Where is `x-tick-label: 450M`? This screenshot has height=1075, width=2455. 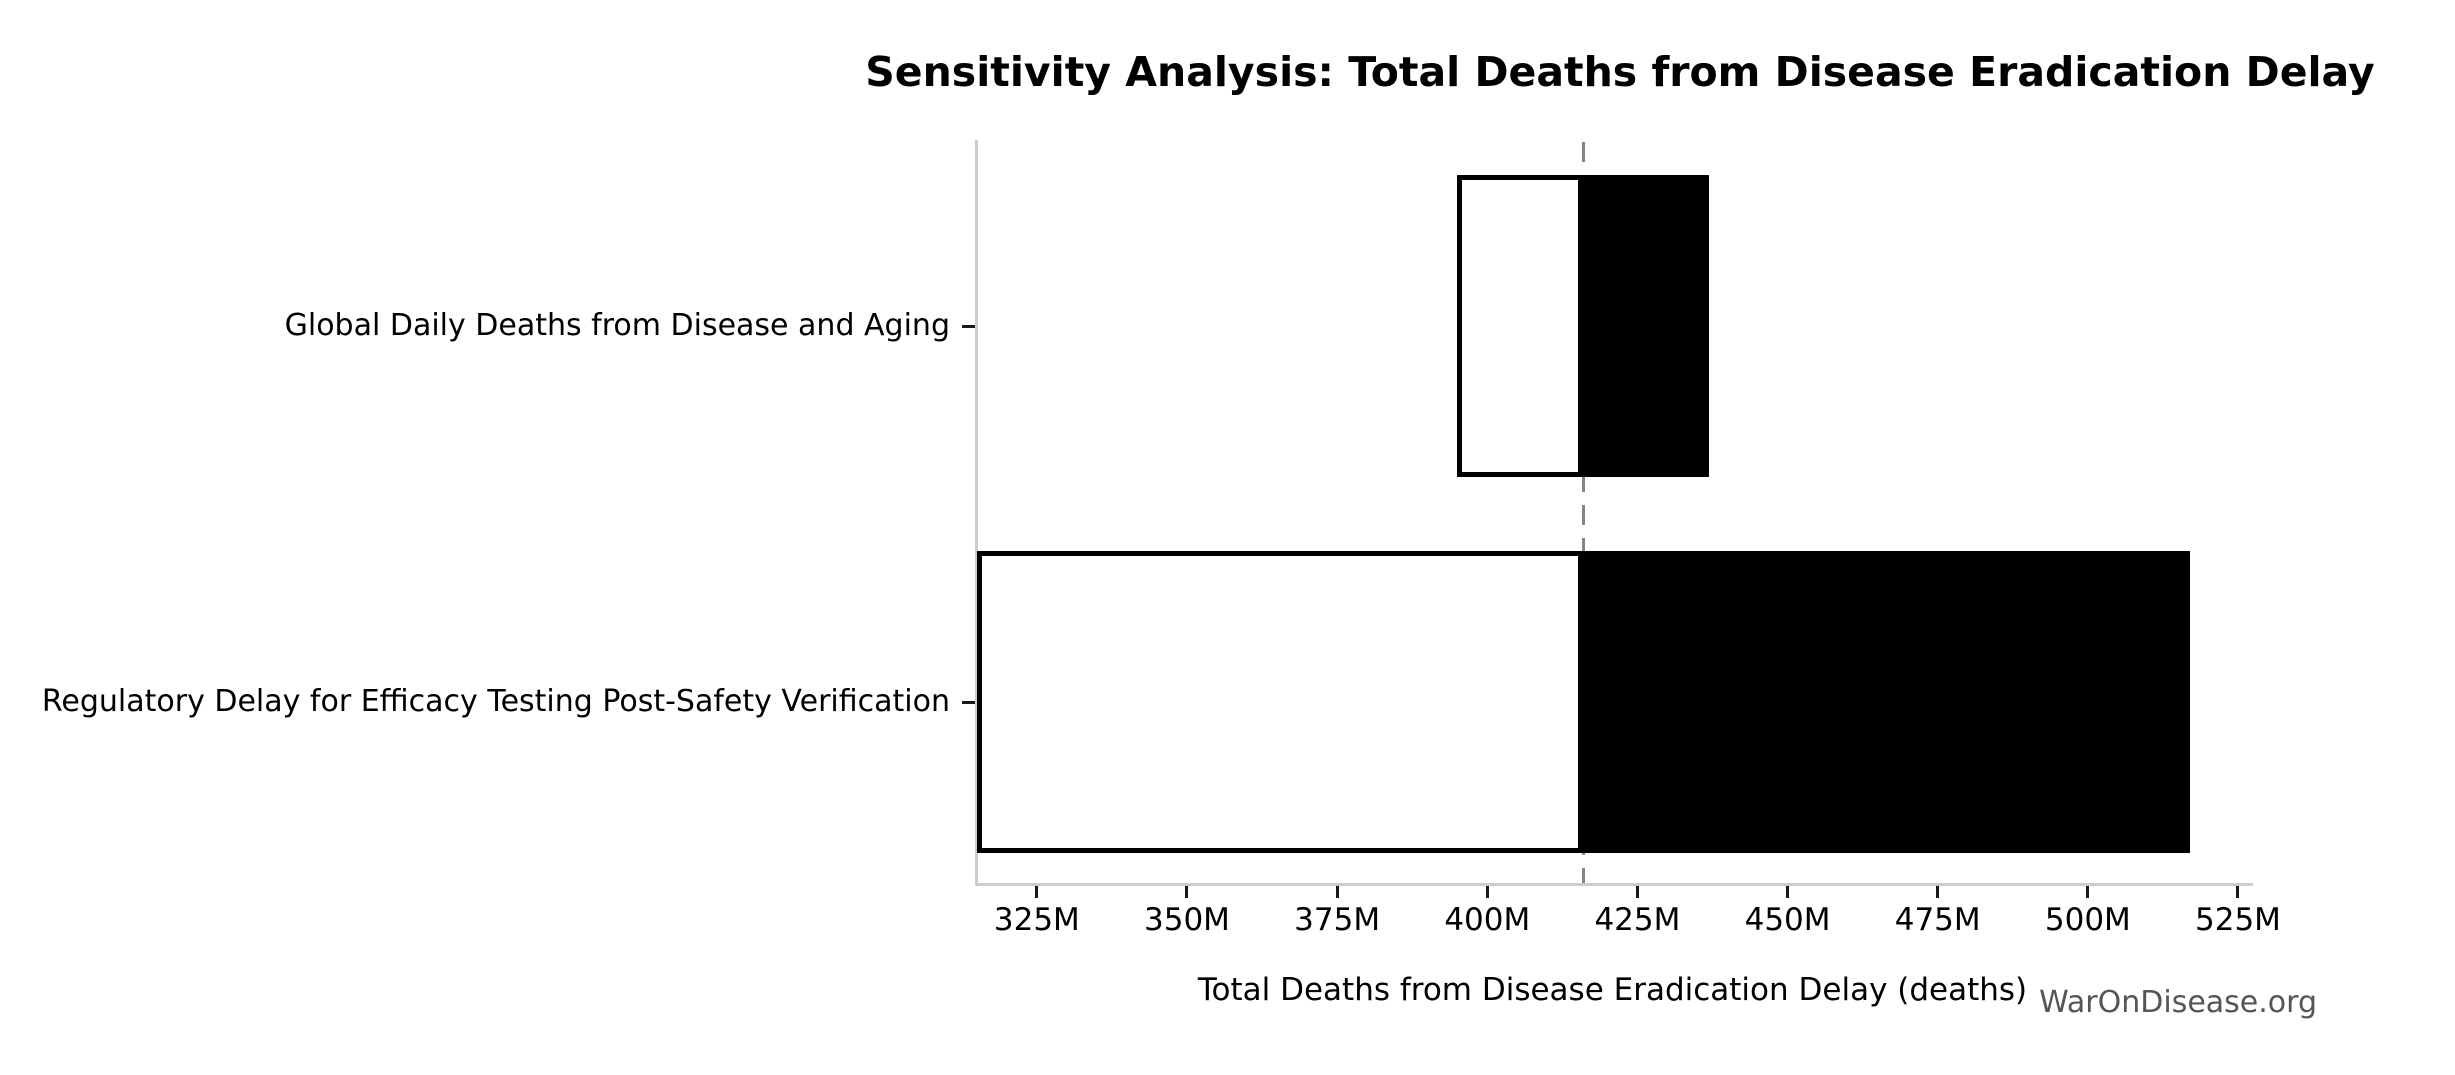 x-tick-label: 450M is located at coordinates (1787, 920).